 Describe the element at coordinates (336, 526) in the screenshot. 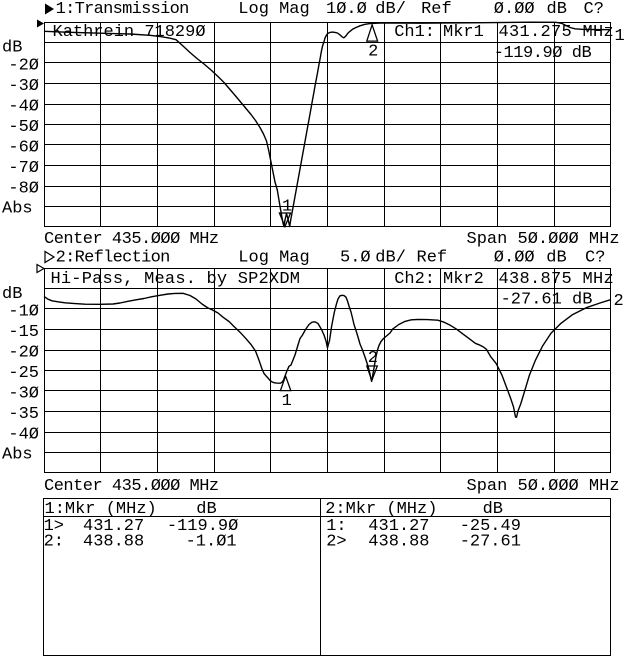

I see `svg-text: 1:` at that location.